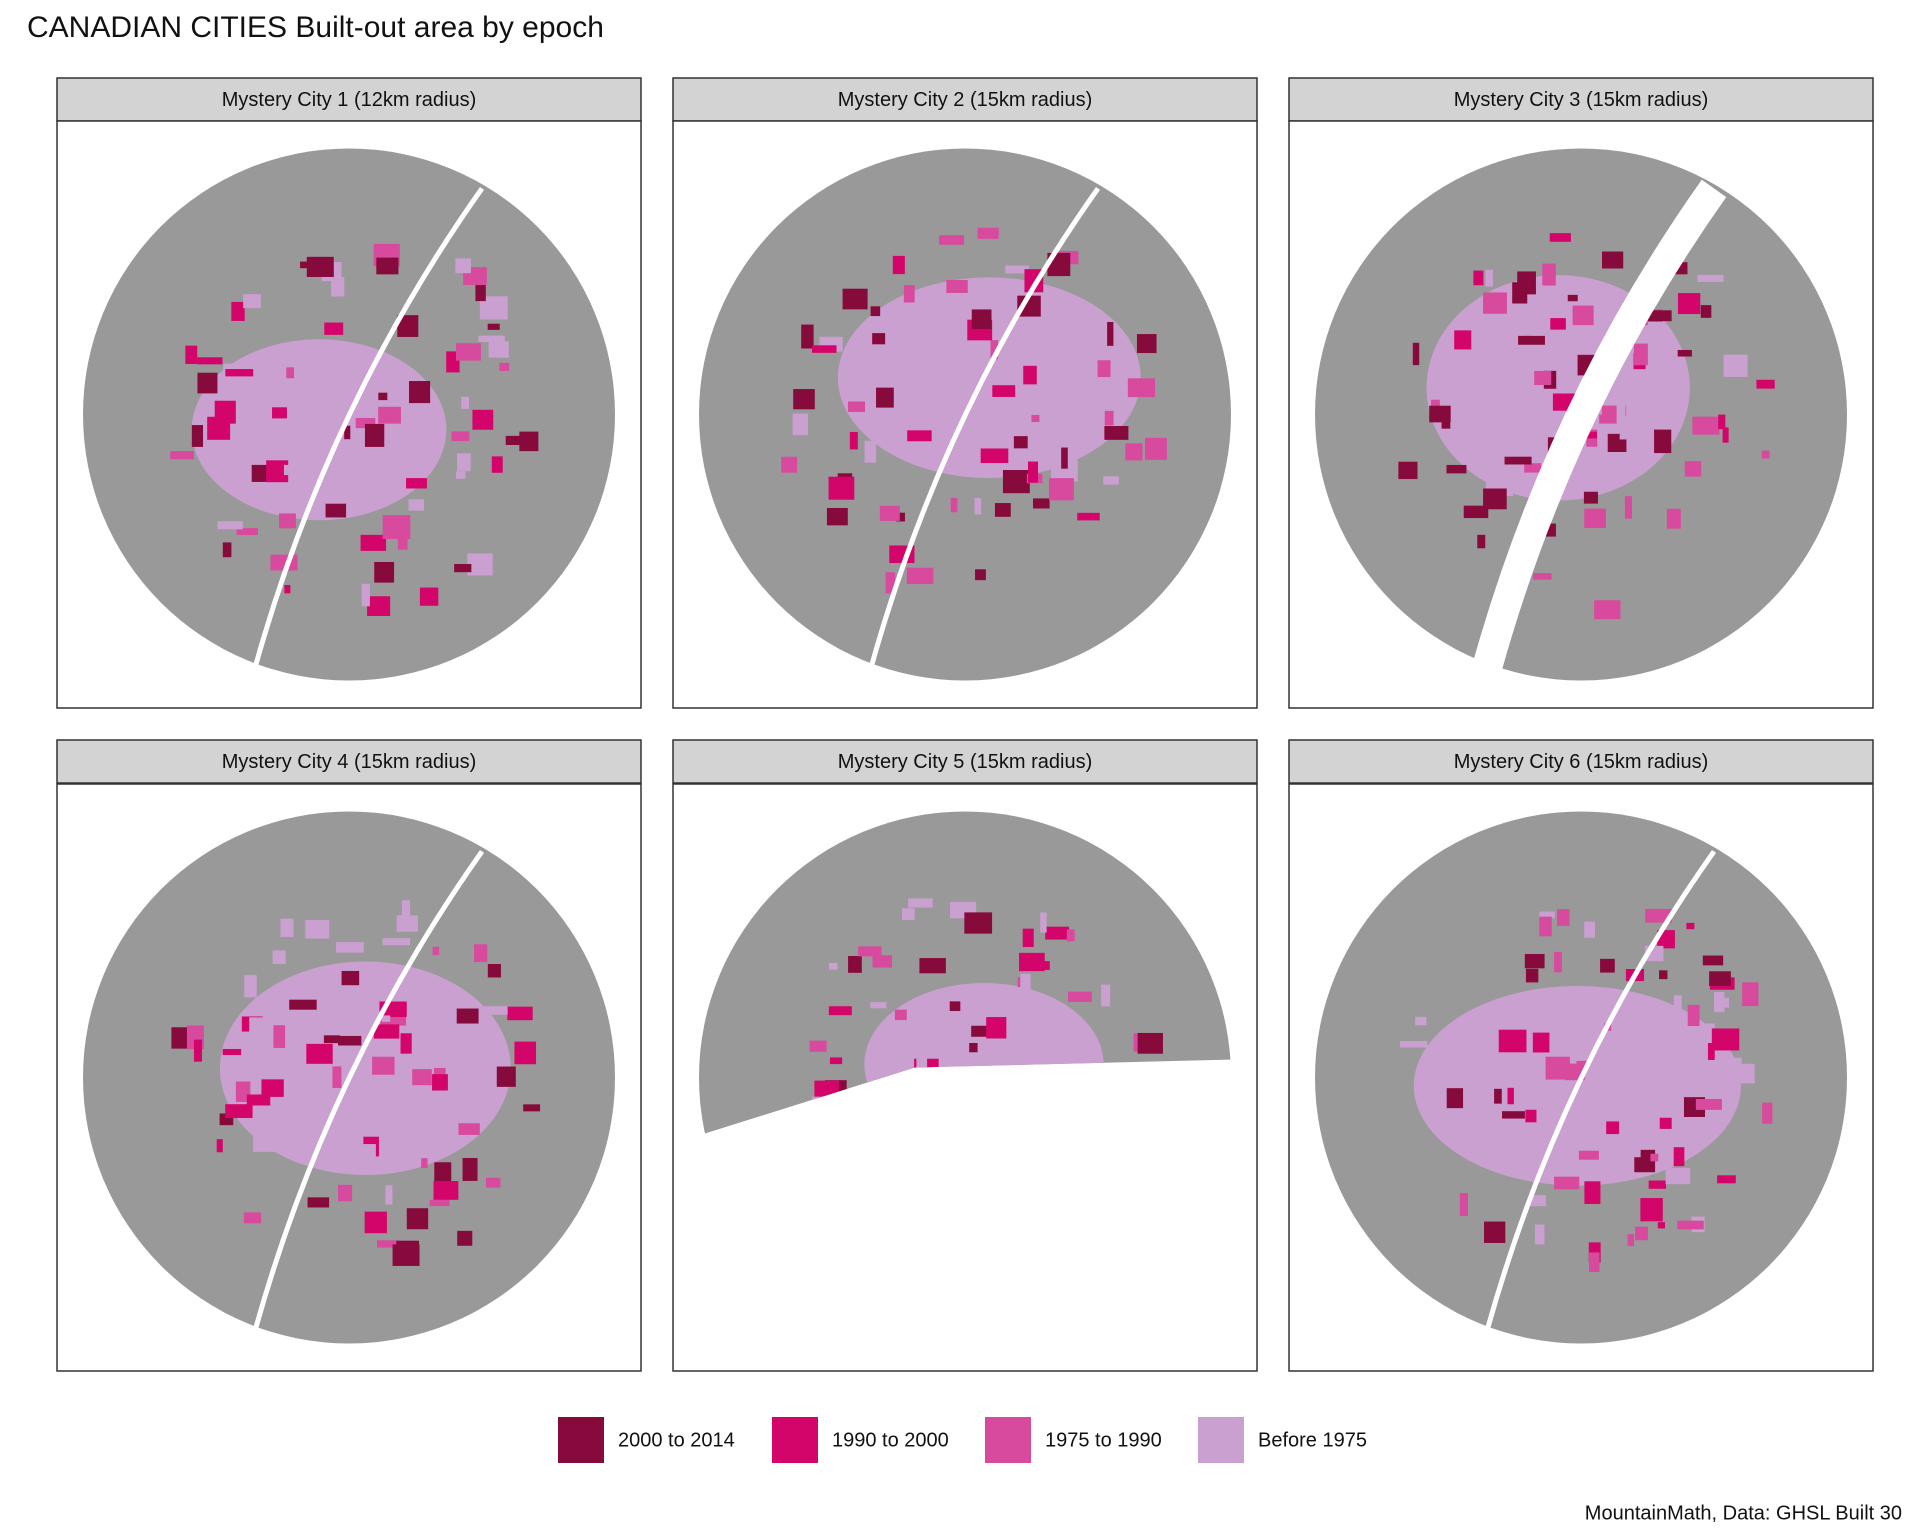 The image size is (1920, 1536). Describe the element at coordinates (349, 100) in the screenshot. I see `panel-label: Mystery City 1 (12km radius)` at that location.